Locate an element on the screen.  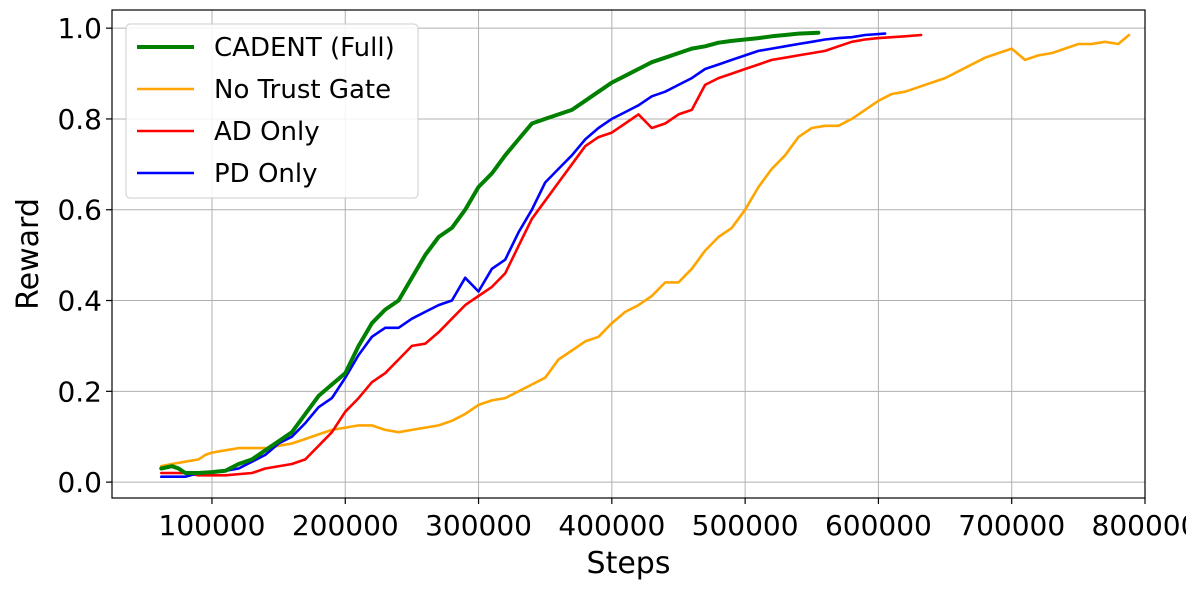
legend: CADENT (Full) No Trust Gate AD Only PD Only is located at coordinates (272, 111).